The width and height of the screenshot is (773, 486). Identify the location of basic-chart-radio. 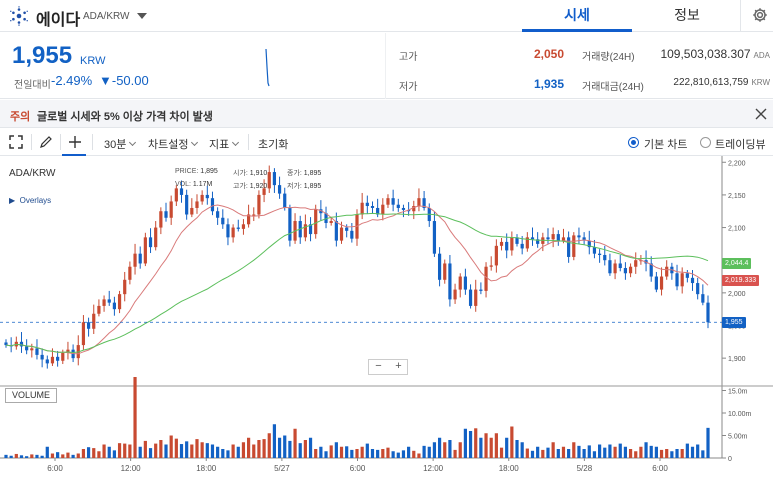
(633, 142).